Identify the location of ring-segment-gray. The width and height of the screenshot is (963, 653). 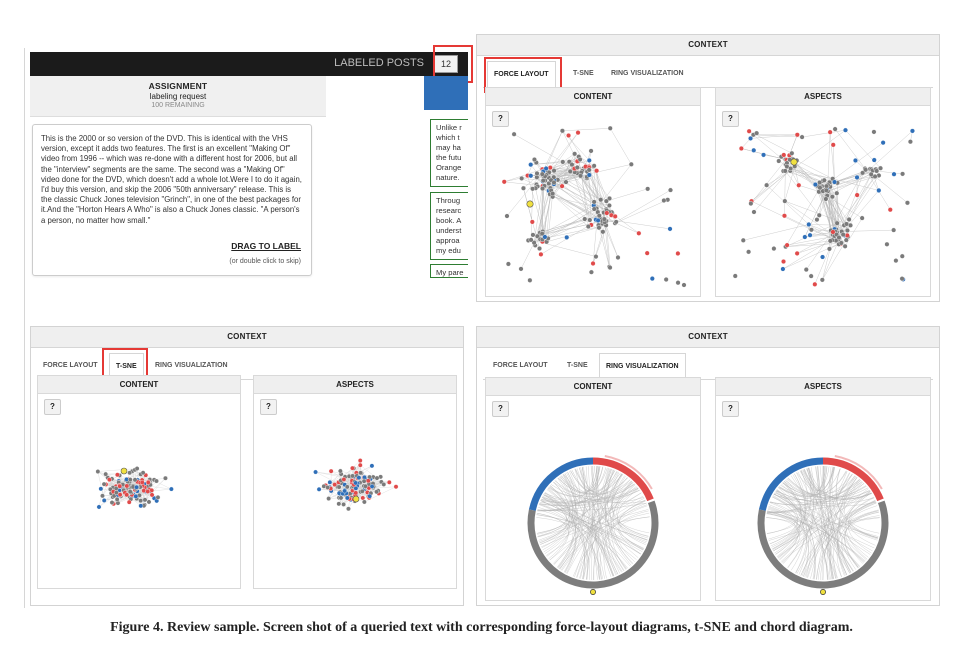
(593, 544).